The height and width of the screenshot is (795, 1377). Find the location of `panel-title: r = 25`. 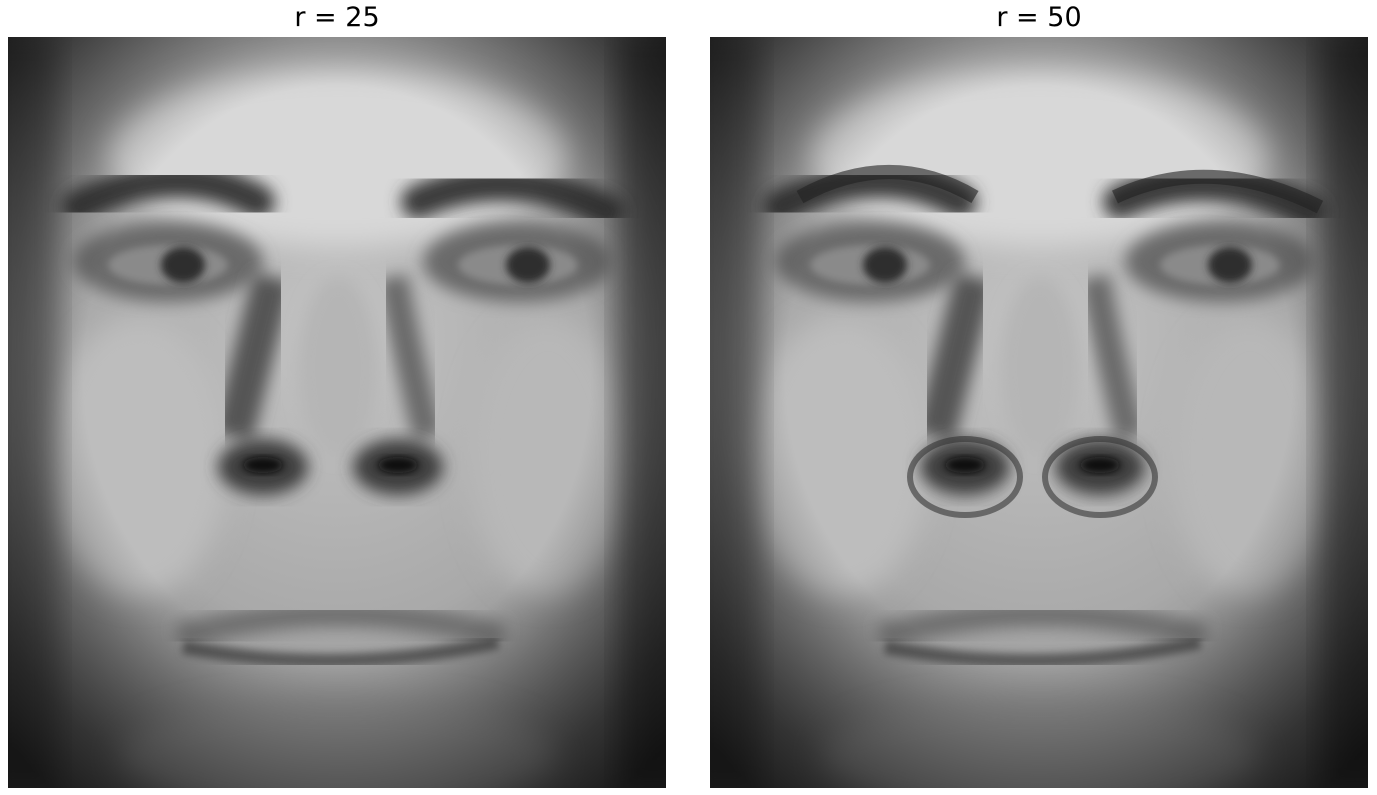

panel-title: r = 25 is located at coordinates (337, 17).